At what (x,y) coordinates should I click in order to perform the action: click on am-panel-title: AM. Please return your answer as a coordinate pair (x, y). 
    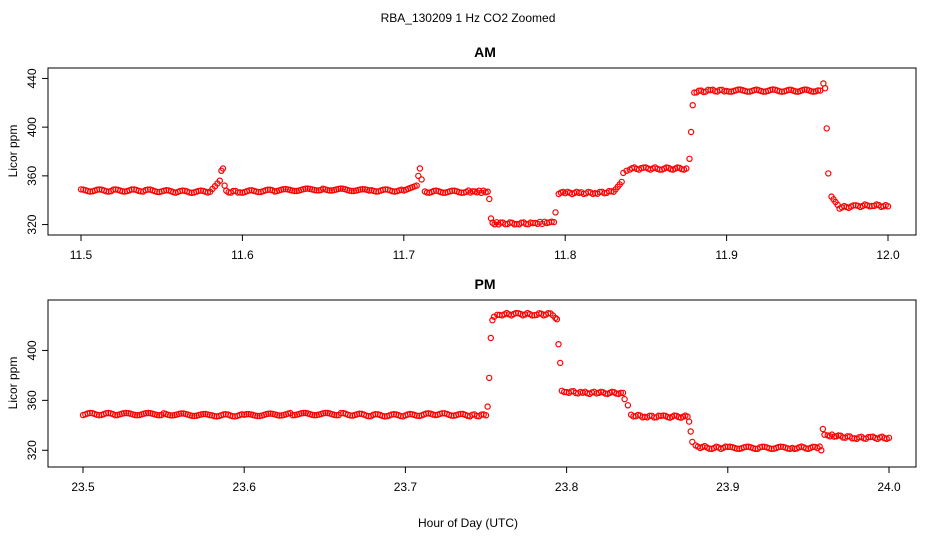
    Looking at the image, I should click on (485, 52).